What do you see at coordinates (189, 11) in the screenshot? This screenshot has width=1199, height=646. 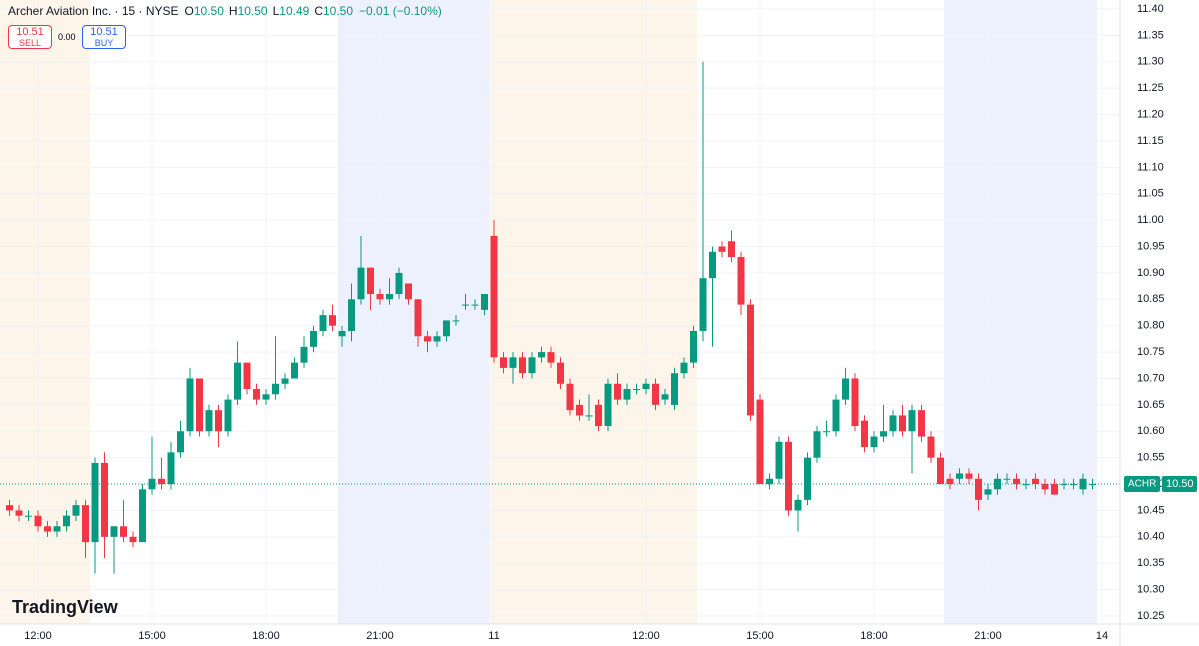 I see `ohlc-key: O` at bounding box center [189, 11].